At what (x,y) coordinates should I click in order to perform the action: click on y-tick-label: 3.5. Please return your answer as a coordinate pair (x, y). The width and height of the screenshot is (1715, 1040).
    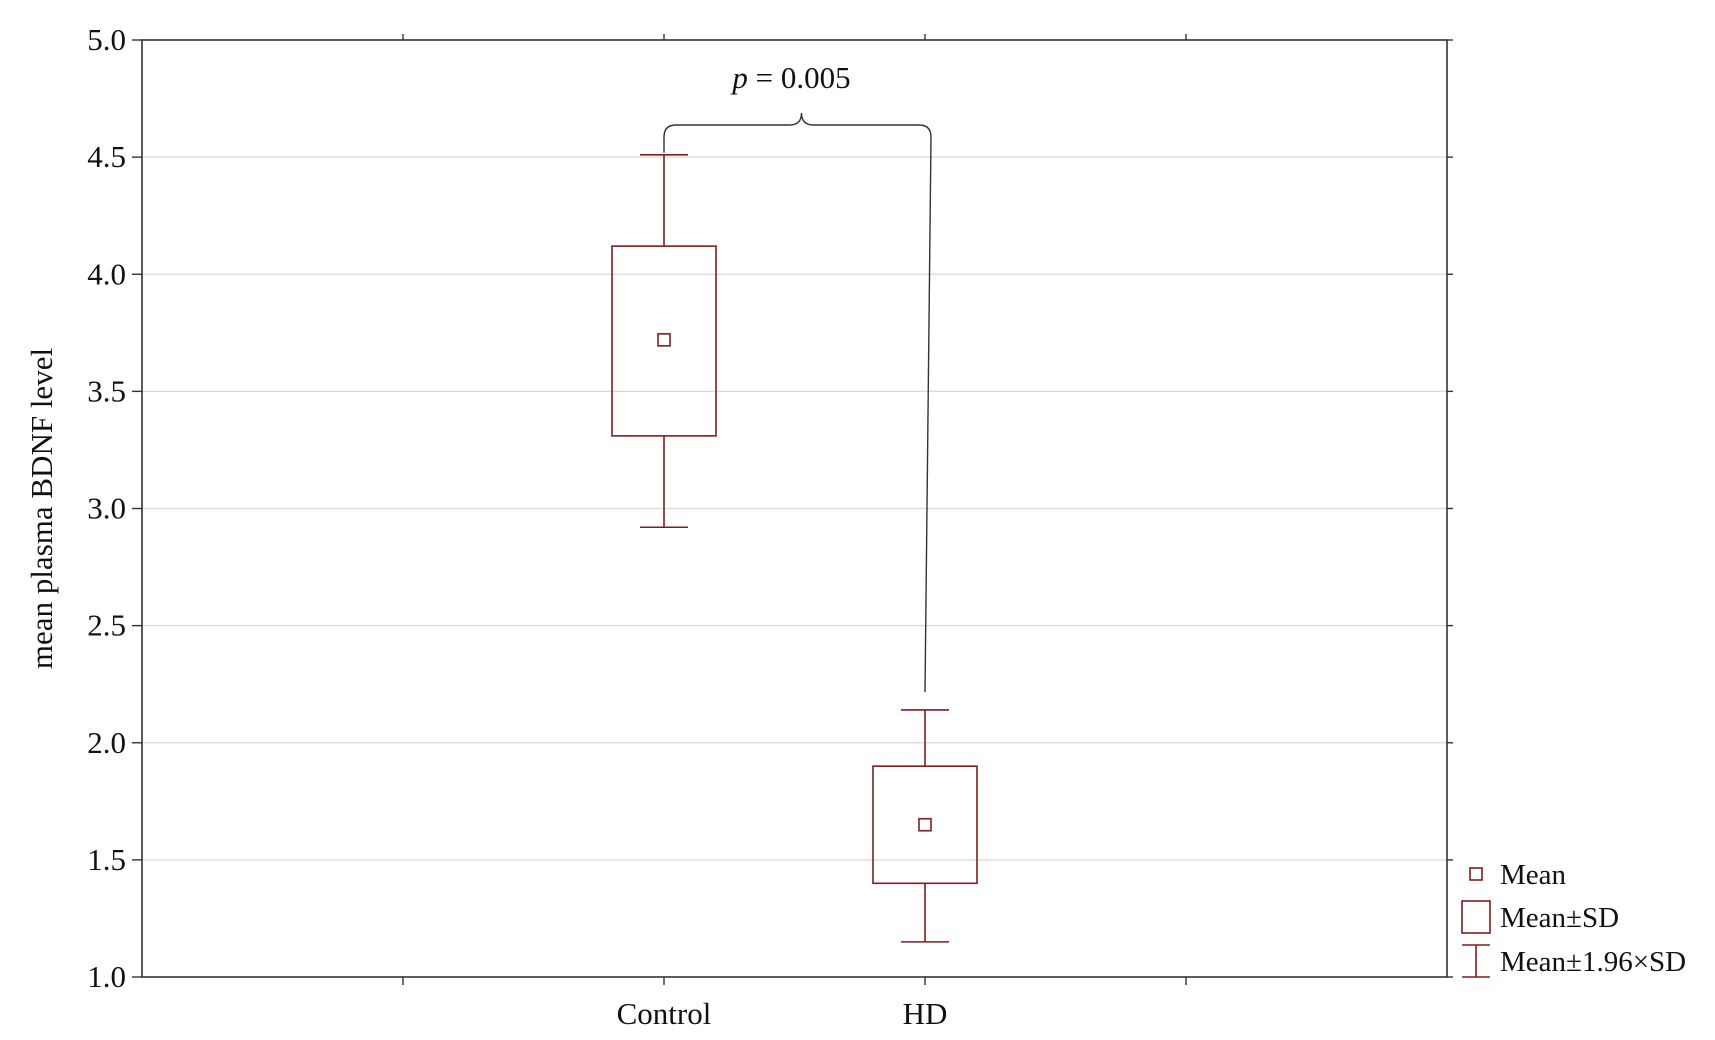
    Looking at the image, I should click on (106, 390).